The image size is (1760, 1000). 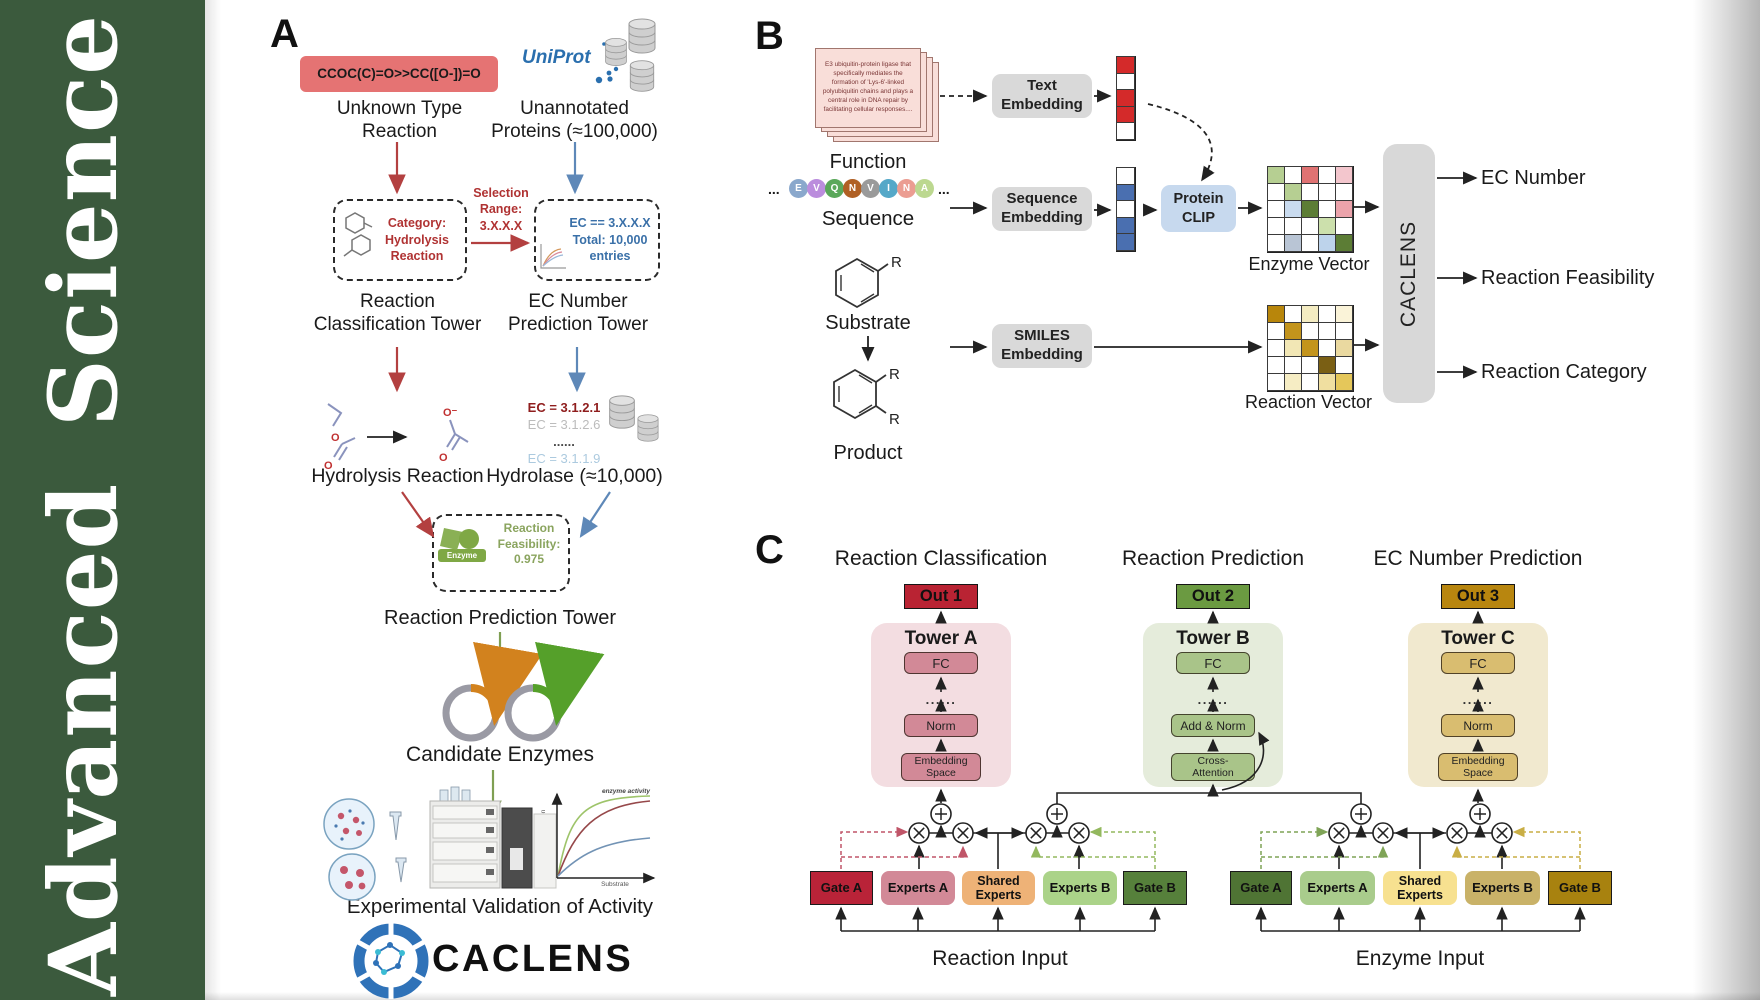 What do you see at coordinates (1155, 888) in the screenshot?
I see `reaction-gate-b: Gate B` at bounding box center [1155, 888].